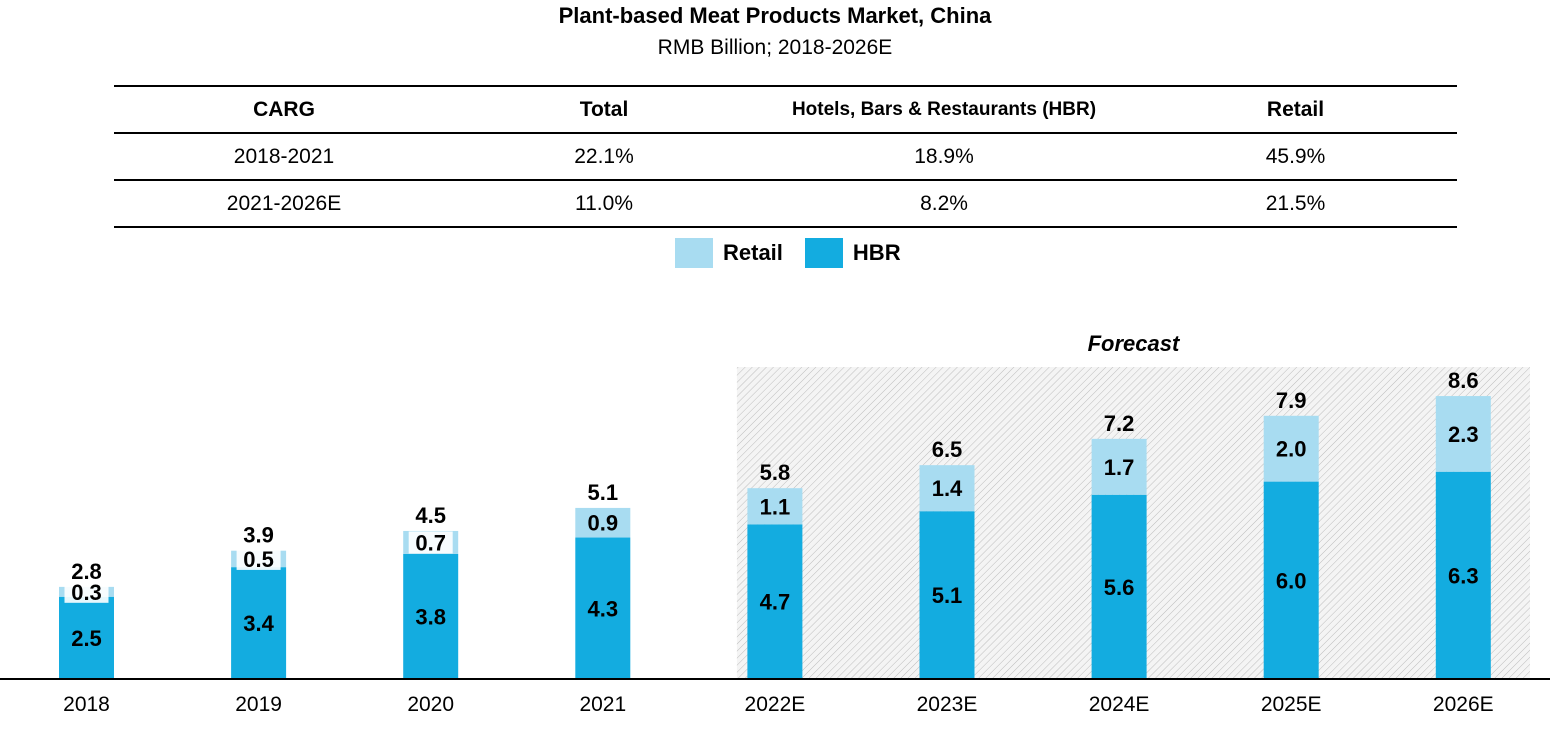  Describe the element at coordinates (258, 535) in the screenshot. I see `bar-label-total: 3.9` at that location.